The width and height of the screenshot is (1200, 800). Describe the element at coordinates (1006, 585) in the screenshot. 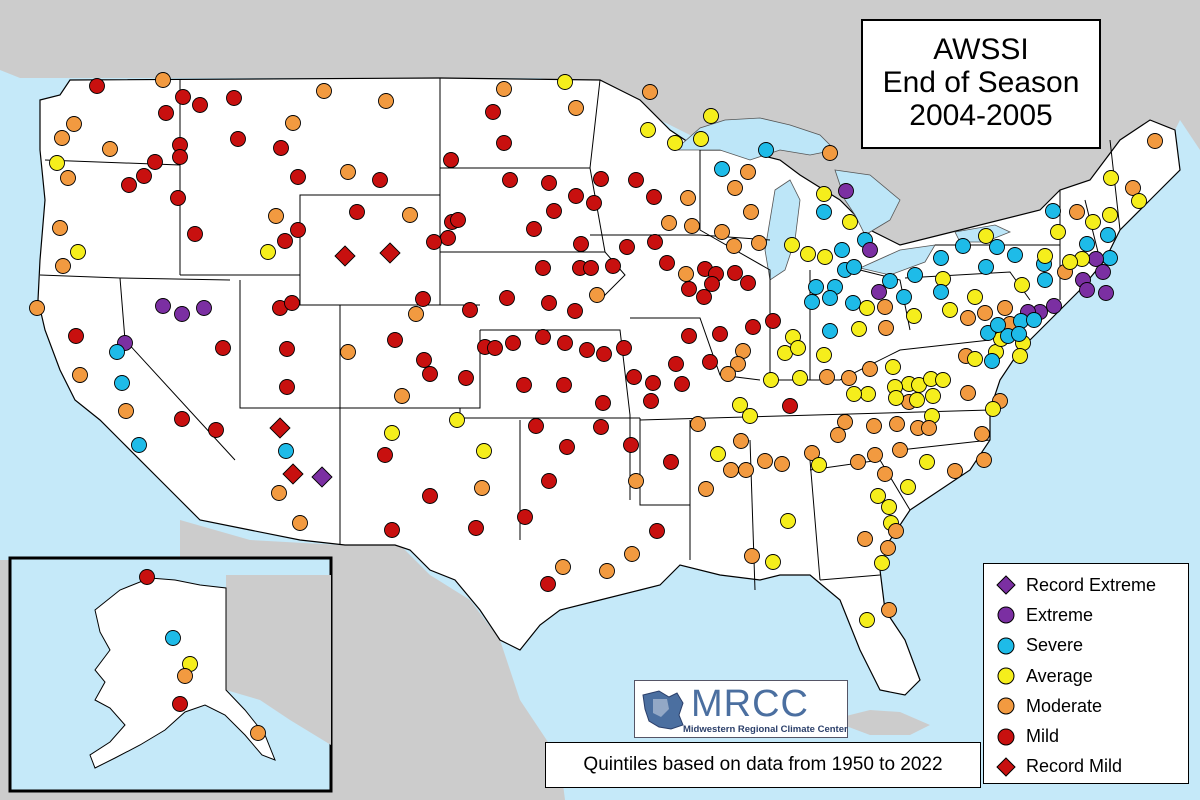

I see `diamond-marker-icon` at that location.